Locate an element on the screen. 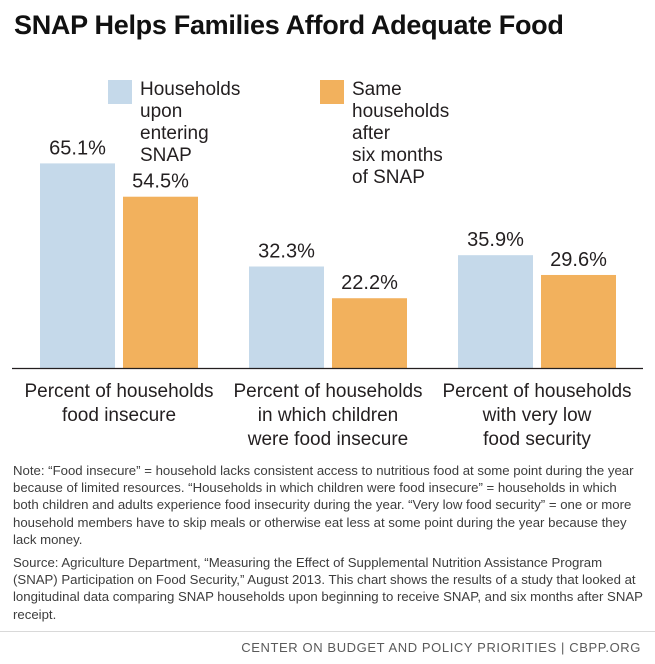 Image resolution: width=655 pixels, height=664 pixels. legend-label-series-1: Households upon entering SNAP is located at coordinates (190, 122).